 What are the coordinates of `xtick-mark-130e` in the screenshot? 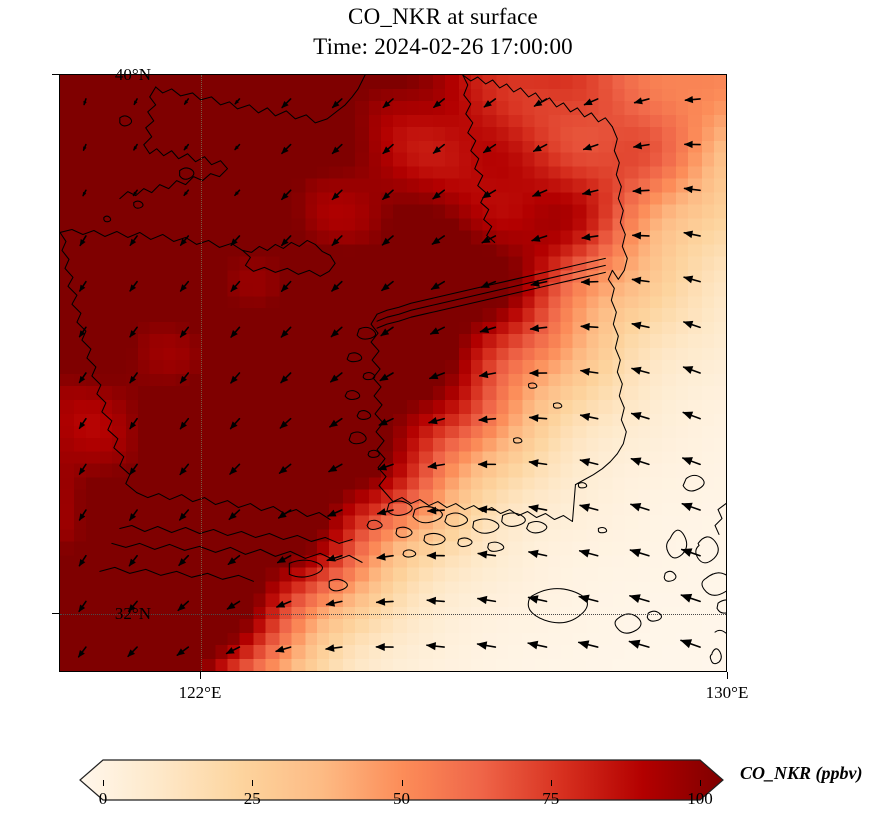 It's located at (727, 675).